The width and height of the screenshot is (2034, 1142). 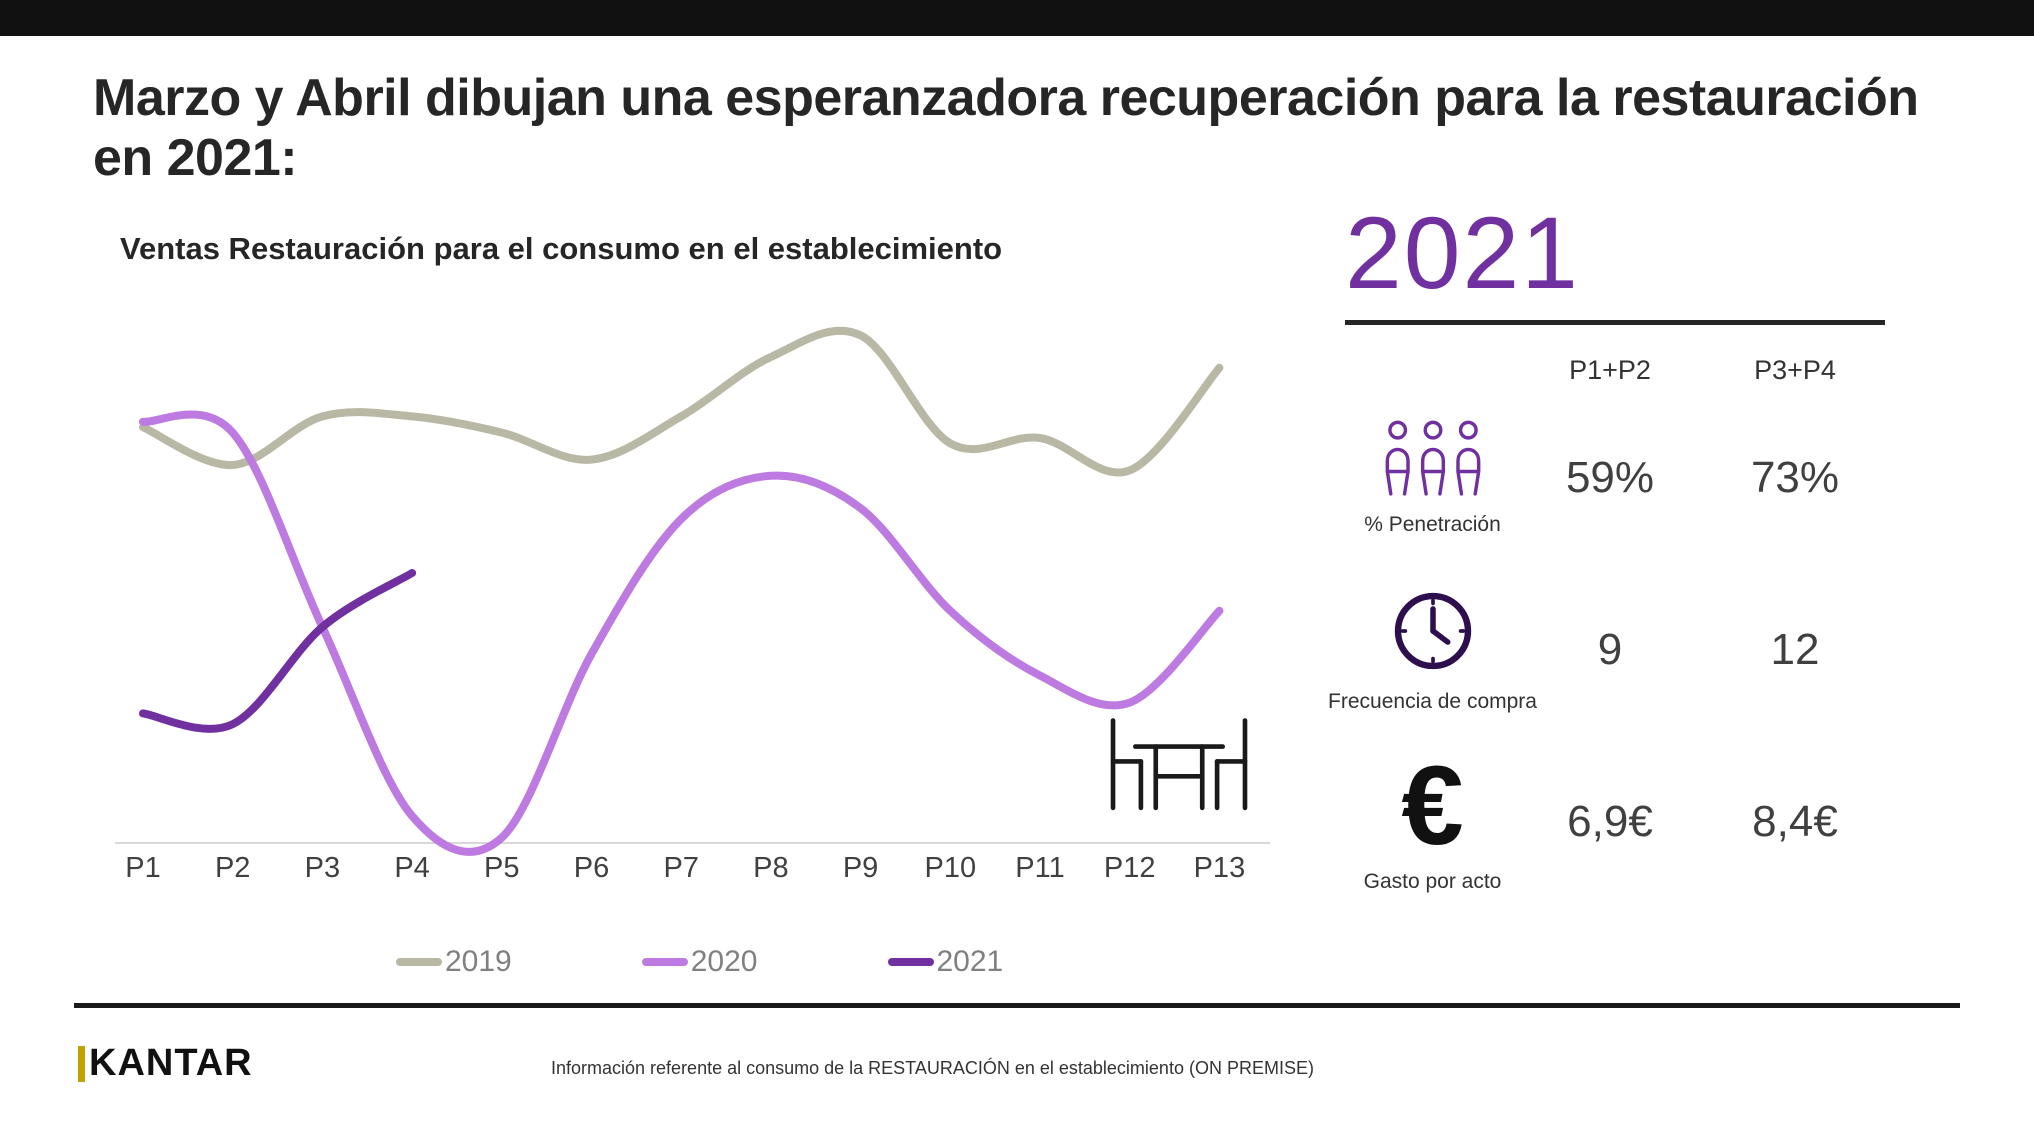 I want to click on legend-item-2019: 2019, so click(x=454, y=962).